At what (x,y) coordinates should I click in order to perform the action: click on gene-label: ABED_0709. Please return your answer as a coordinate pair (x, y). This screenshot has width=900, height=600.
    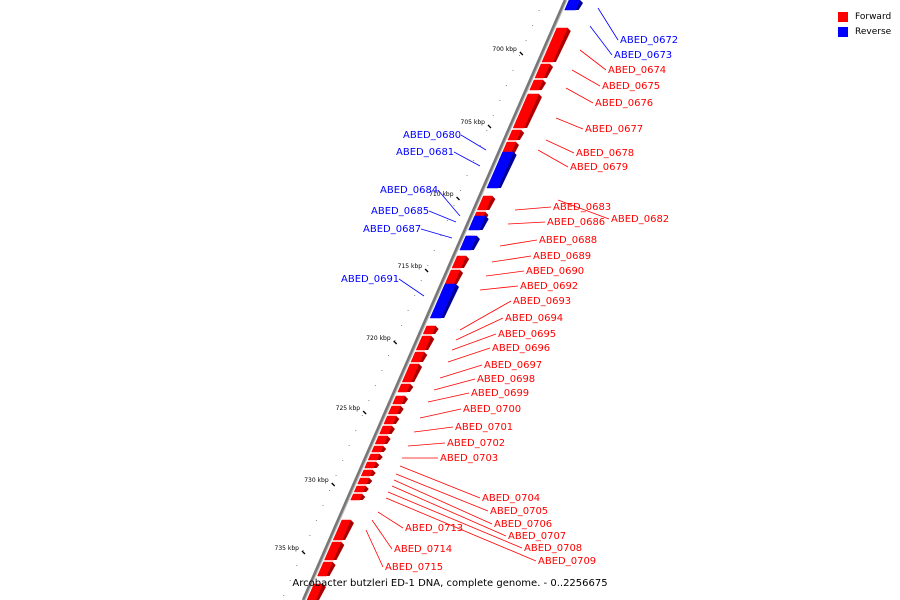
    Looking at the image, I should click on (567, 561).